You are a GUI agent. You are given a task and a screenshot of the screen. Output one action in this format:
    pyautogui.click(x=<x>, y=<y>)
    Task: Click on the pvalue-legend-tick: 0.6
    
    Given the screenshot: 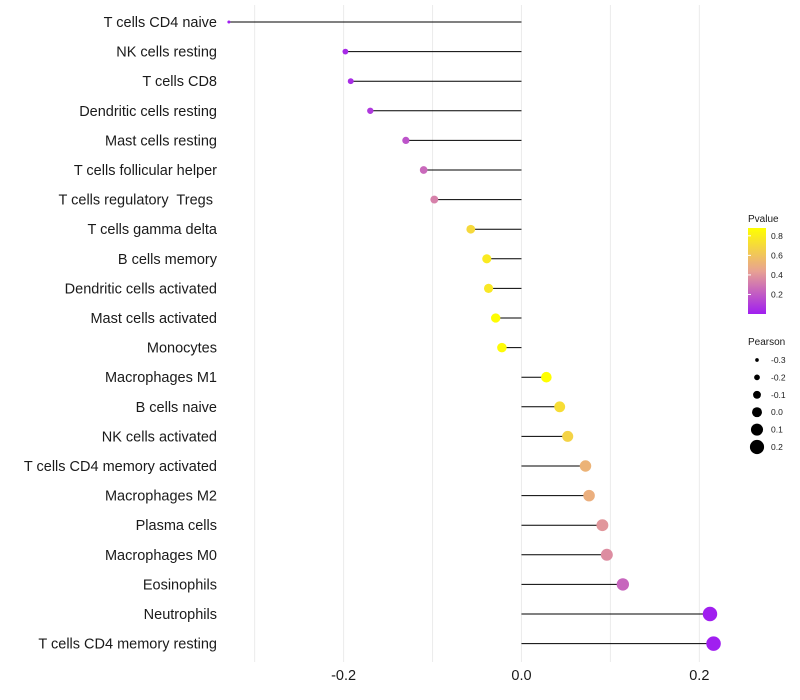 What is the action you would take?
    pyautogui.click(x=777, y=255)
    